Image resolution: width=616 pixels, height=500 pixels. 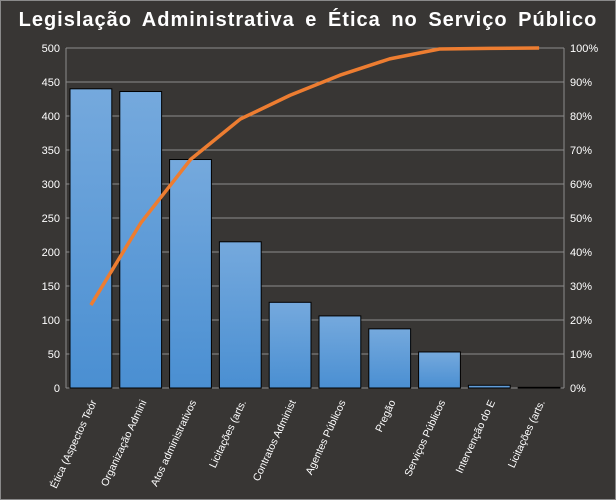 What do you see at coordinates (578, 389) in the screenshot?
I see `y2-tick-label: 0%` at bounding box center [578, 389].